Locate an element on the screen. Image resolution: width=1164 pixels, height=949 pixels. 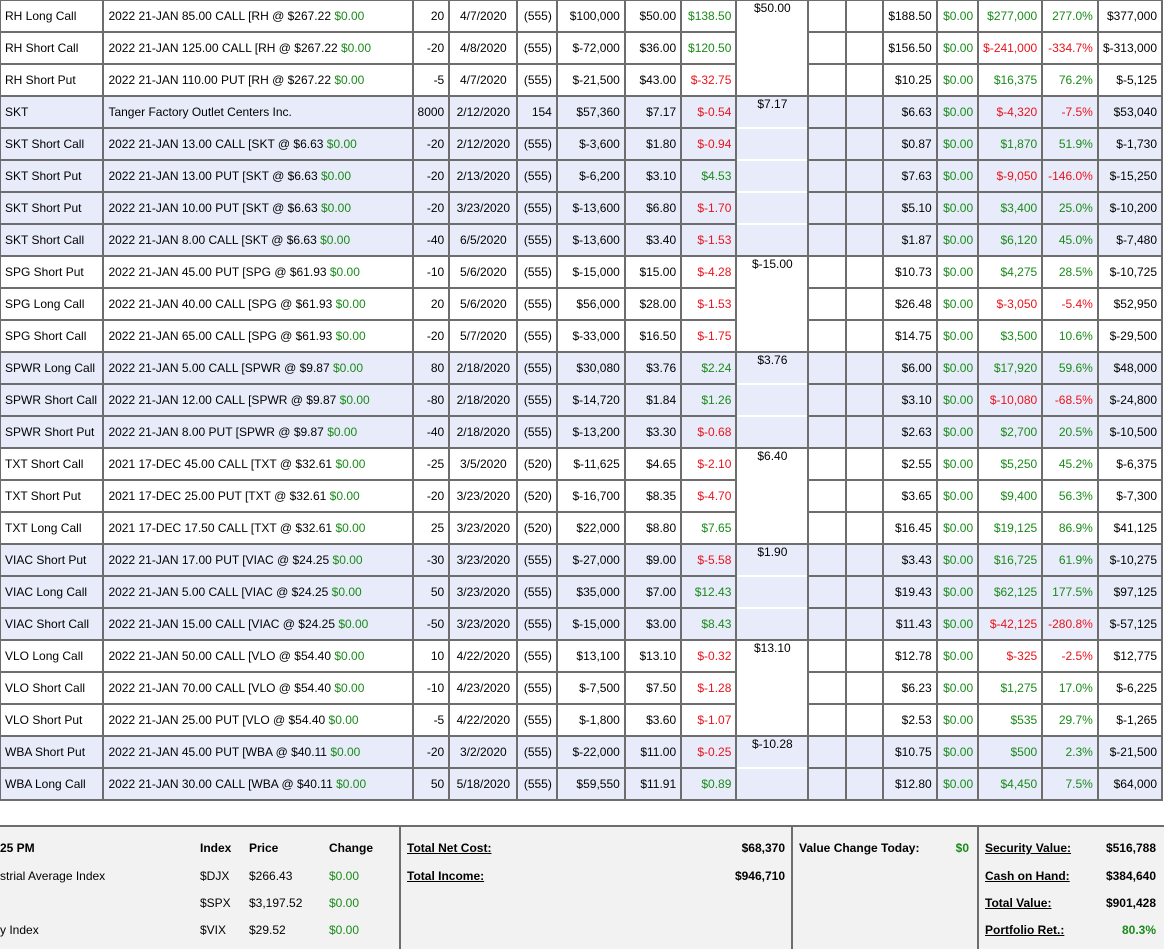
description-text: 2022 21-JAN 110.00 PUT [RH @ $267.22 is located at coordinates (221, 80).